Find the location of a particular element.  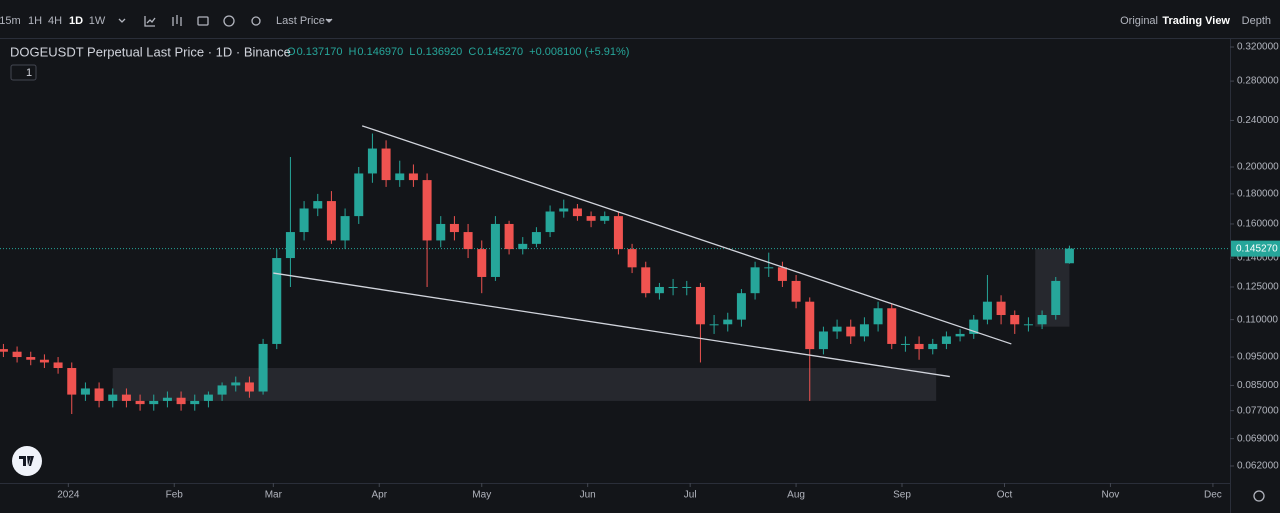

price-change: +0.008100 (+5.91%) is located at coordinates (579, 52).